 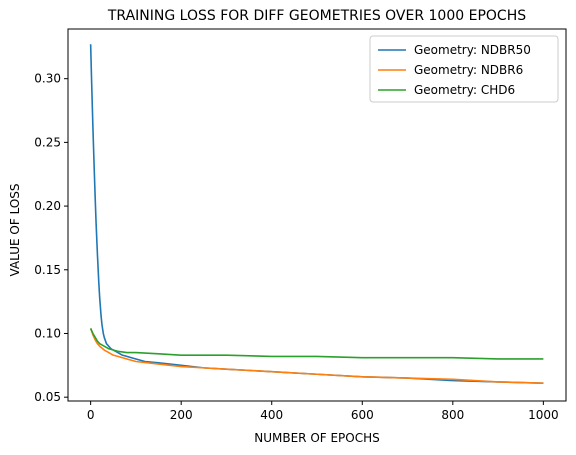 I want to click on x-tick-label: 600, so click(x=362, y=415).